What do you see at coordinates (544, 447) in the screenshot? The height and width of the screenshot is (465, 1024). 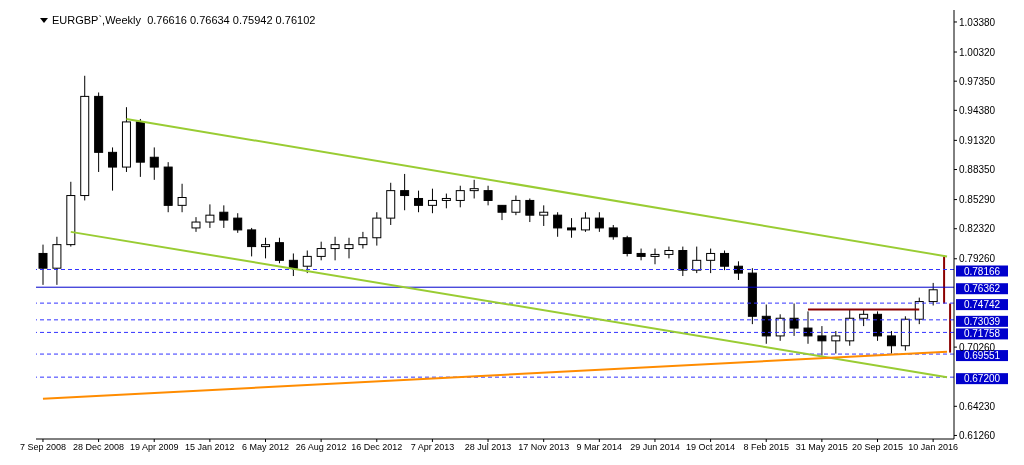 I see `x-tick-label: 17 Nov 2013` at bounding box center [544, 447].